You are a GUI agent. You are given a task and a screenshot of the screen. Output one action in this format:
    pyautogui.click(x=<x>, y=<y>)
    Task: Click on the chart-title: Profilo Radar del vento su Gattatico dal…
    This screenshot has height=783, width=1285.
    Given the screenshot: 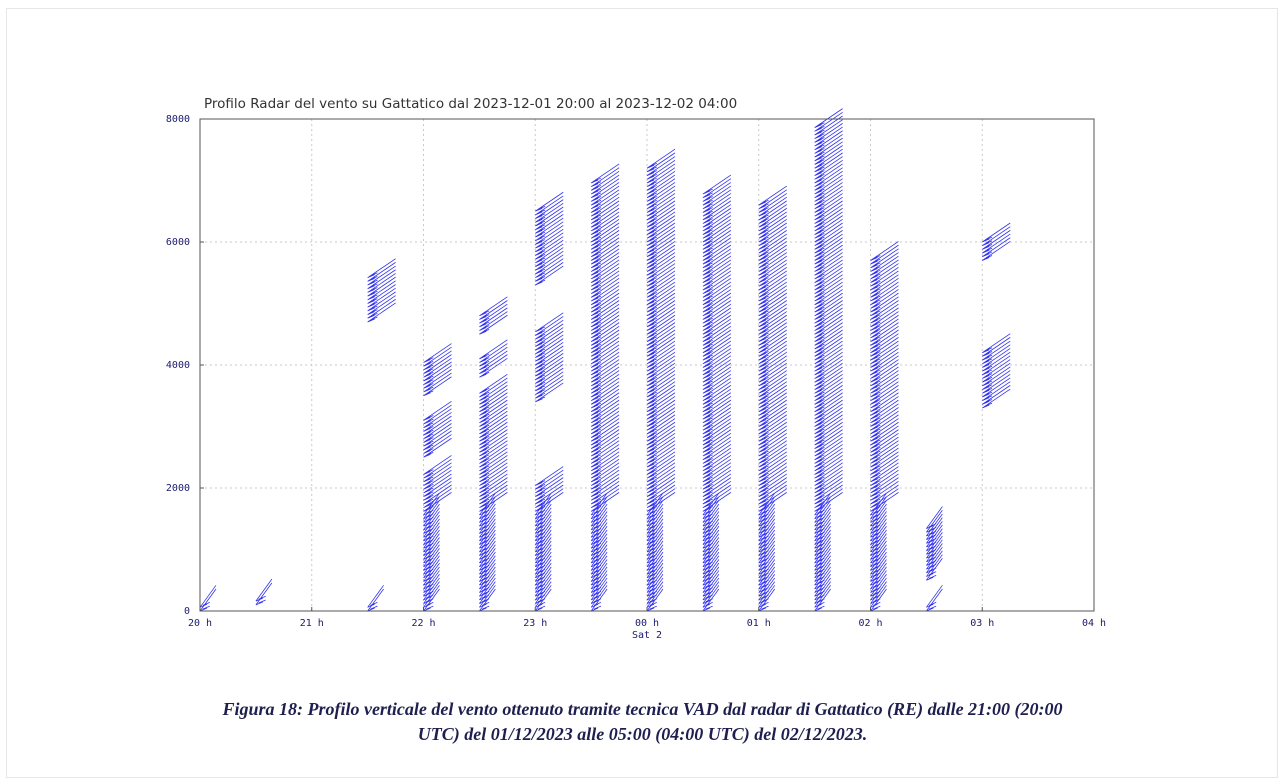 What is the action you would take?
    pyautogui.click(x=470, y=104)
    